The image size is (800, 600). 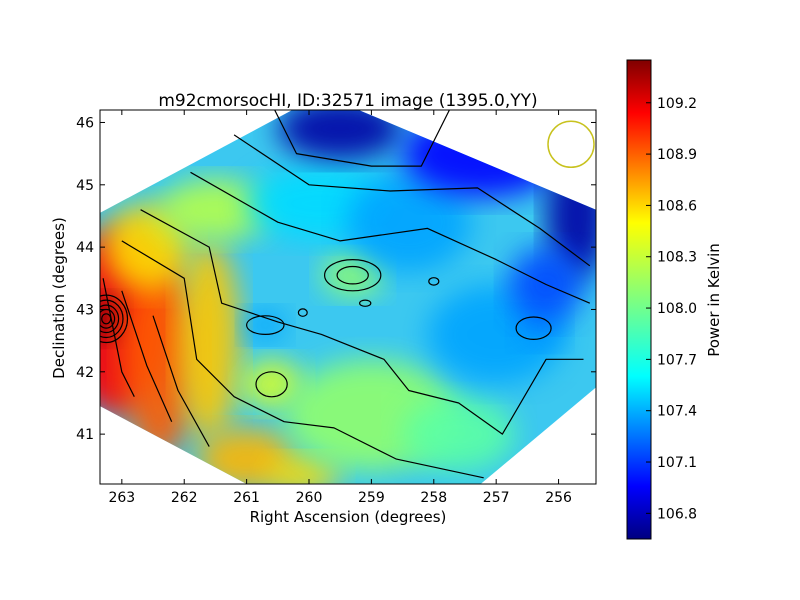 What do you see at coordinates (714, 300) in the screenshot?
I see `colorbar-label: Power in Kelvin` at bounding box center [714, 300].